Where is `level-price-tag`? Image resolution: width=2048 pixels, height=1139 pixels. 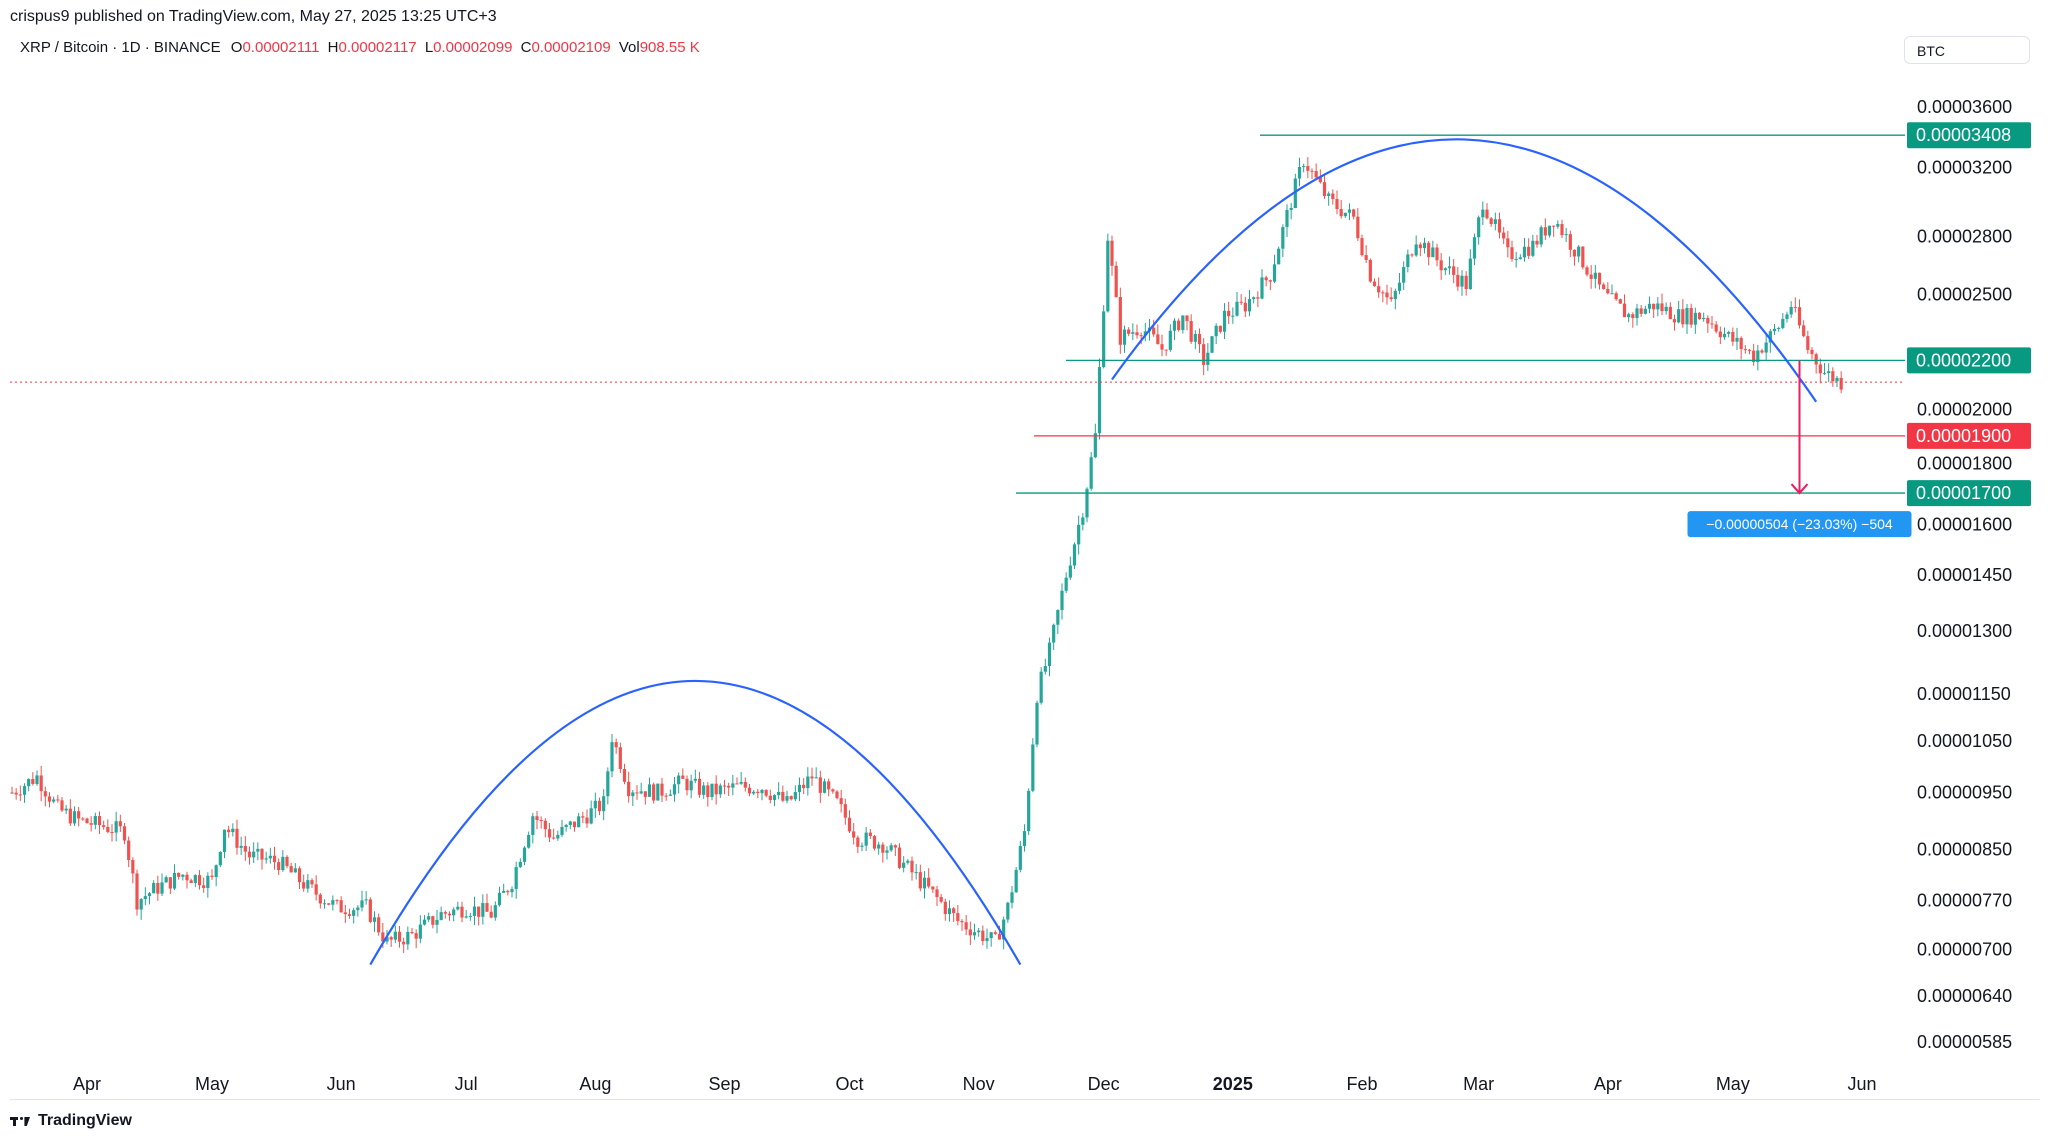 level-price-tag is located at coordinates (1969, 135).